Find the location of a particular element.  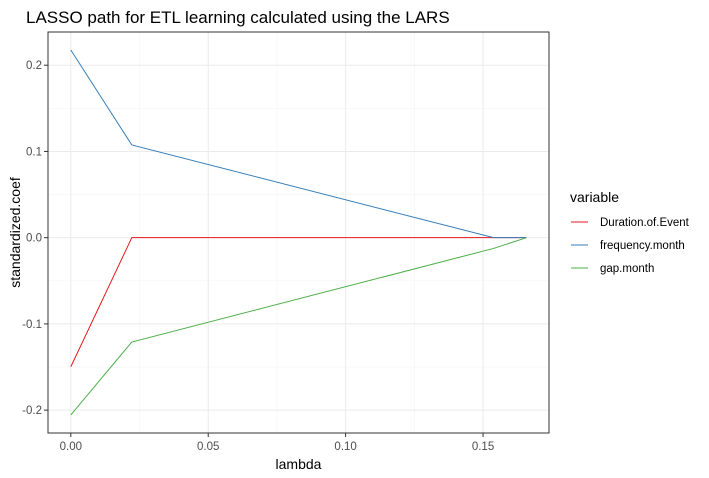

x-tick-label: 0.10 is located at coordinates (345, 447).